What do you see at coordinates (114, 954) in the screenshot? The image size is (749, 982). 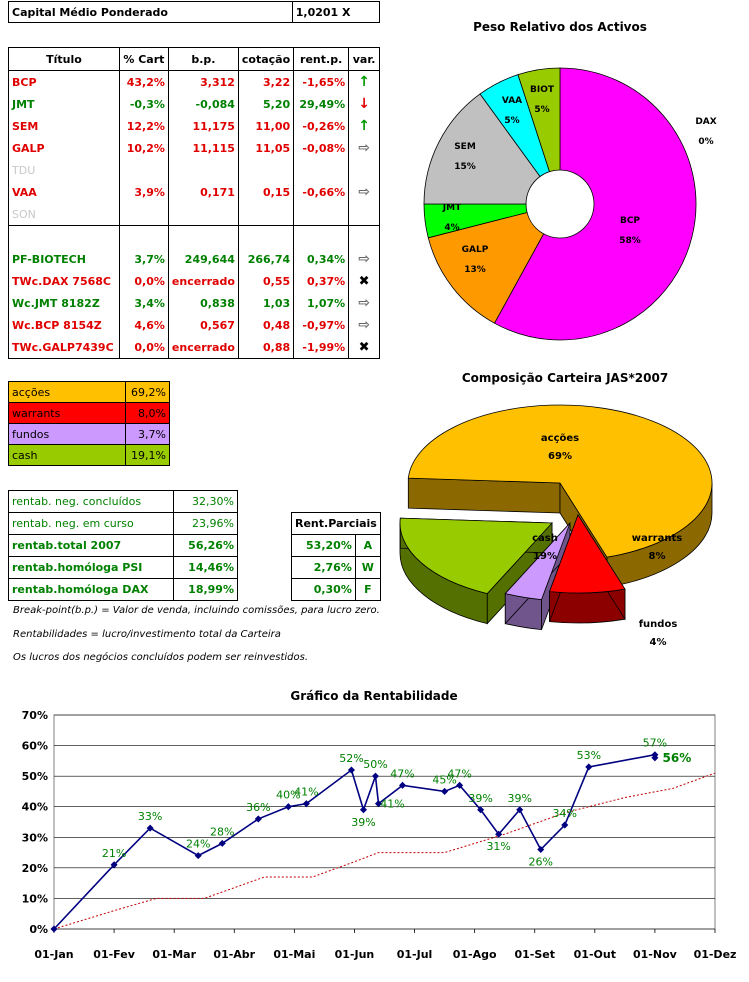 I see `x-tick-label: 01-Fev` at bounding box center [114, 954].